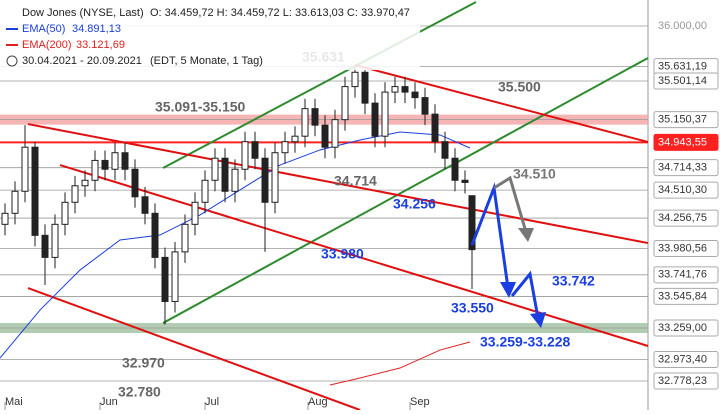 This screenshot has height=415, width=720. What do you see at coordinates (143, 363) in the screenshot?
I see `annotation: 32.970` at bounding box center [143, 363].